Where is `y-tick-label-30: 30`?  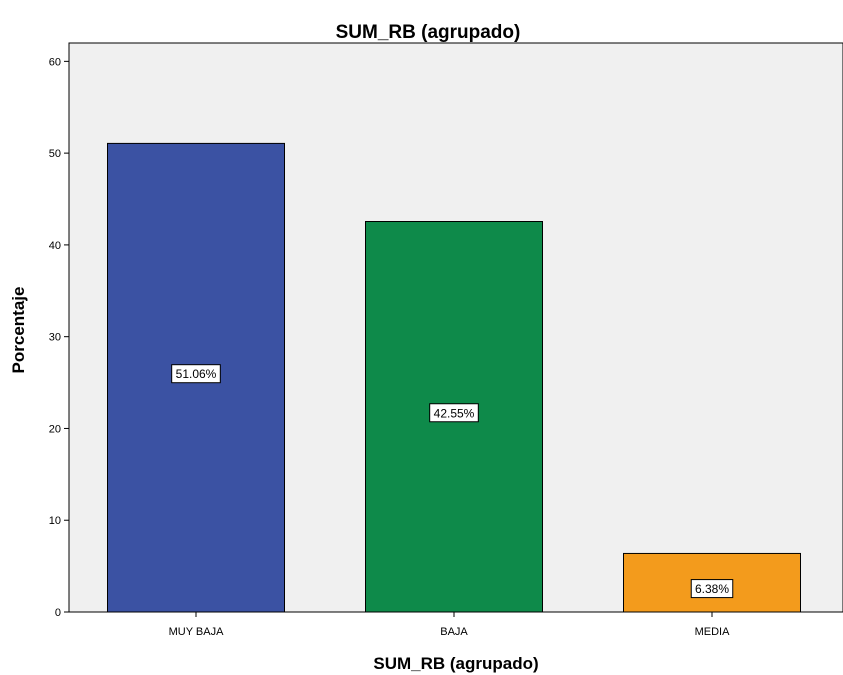 y-tick-label-30: 30 is located at coordinates (55, 338).